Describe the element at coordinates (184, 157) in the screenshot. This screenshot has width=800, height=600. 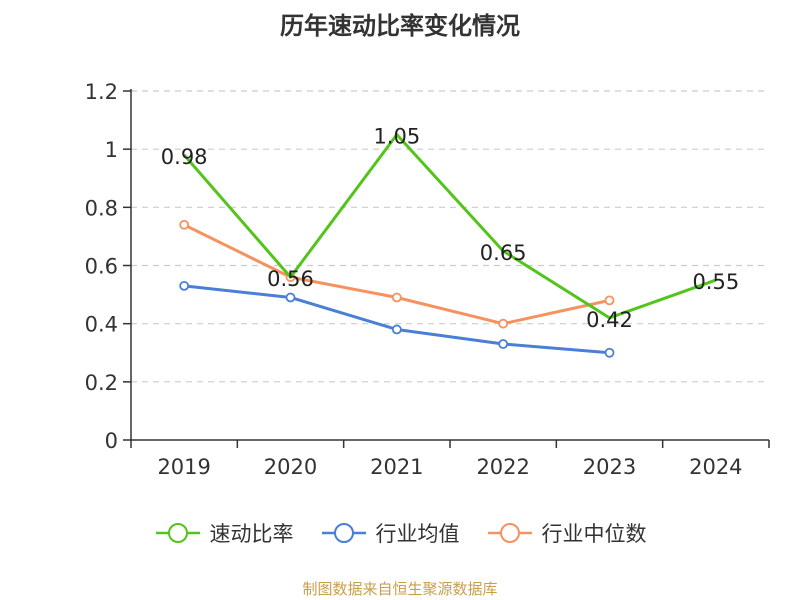
I see `data-label: 0.98` at that location.